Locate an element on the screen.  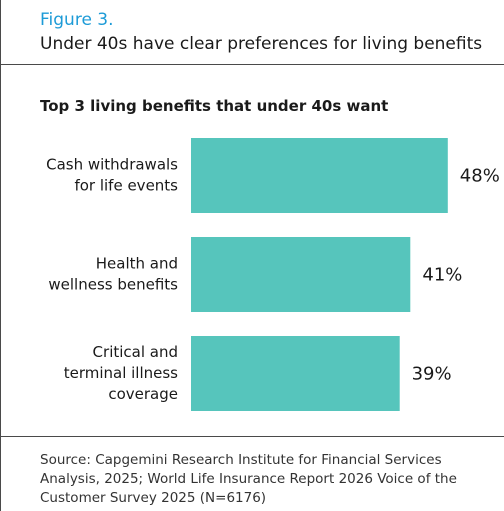
top-divider is located at coordinates (252, 64).